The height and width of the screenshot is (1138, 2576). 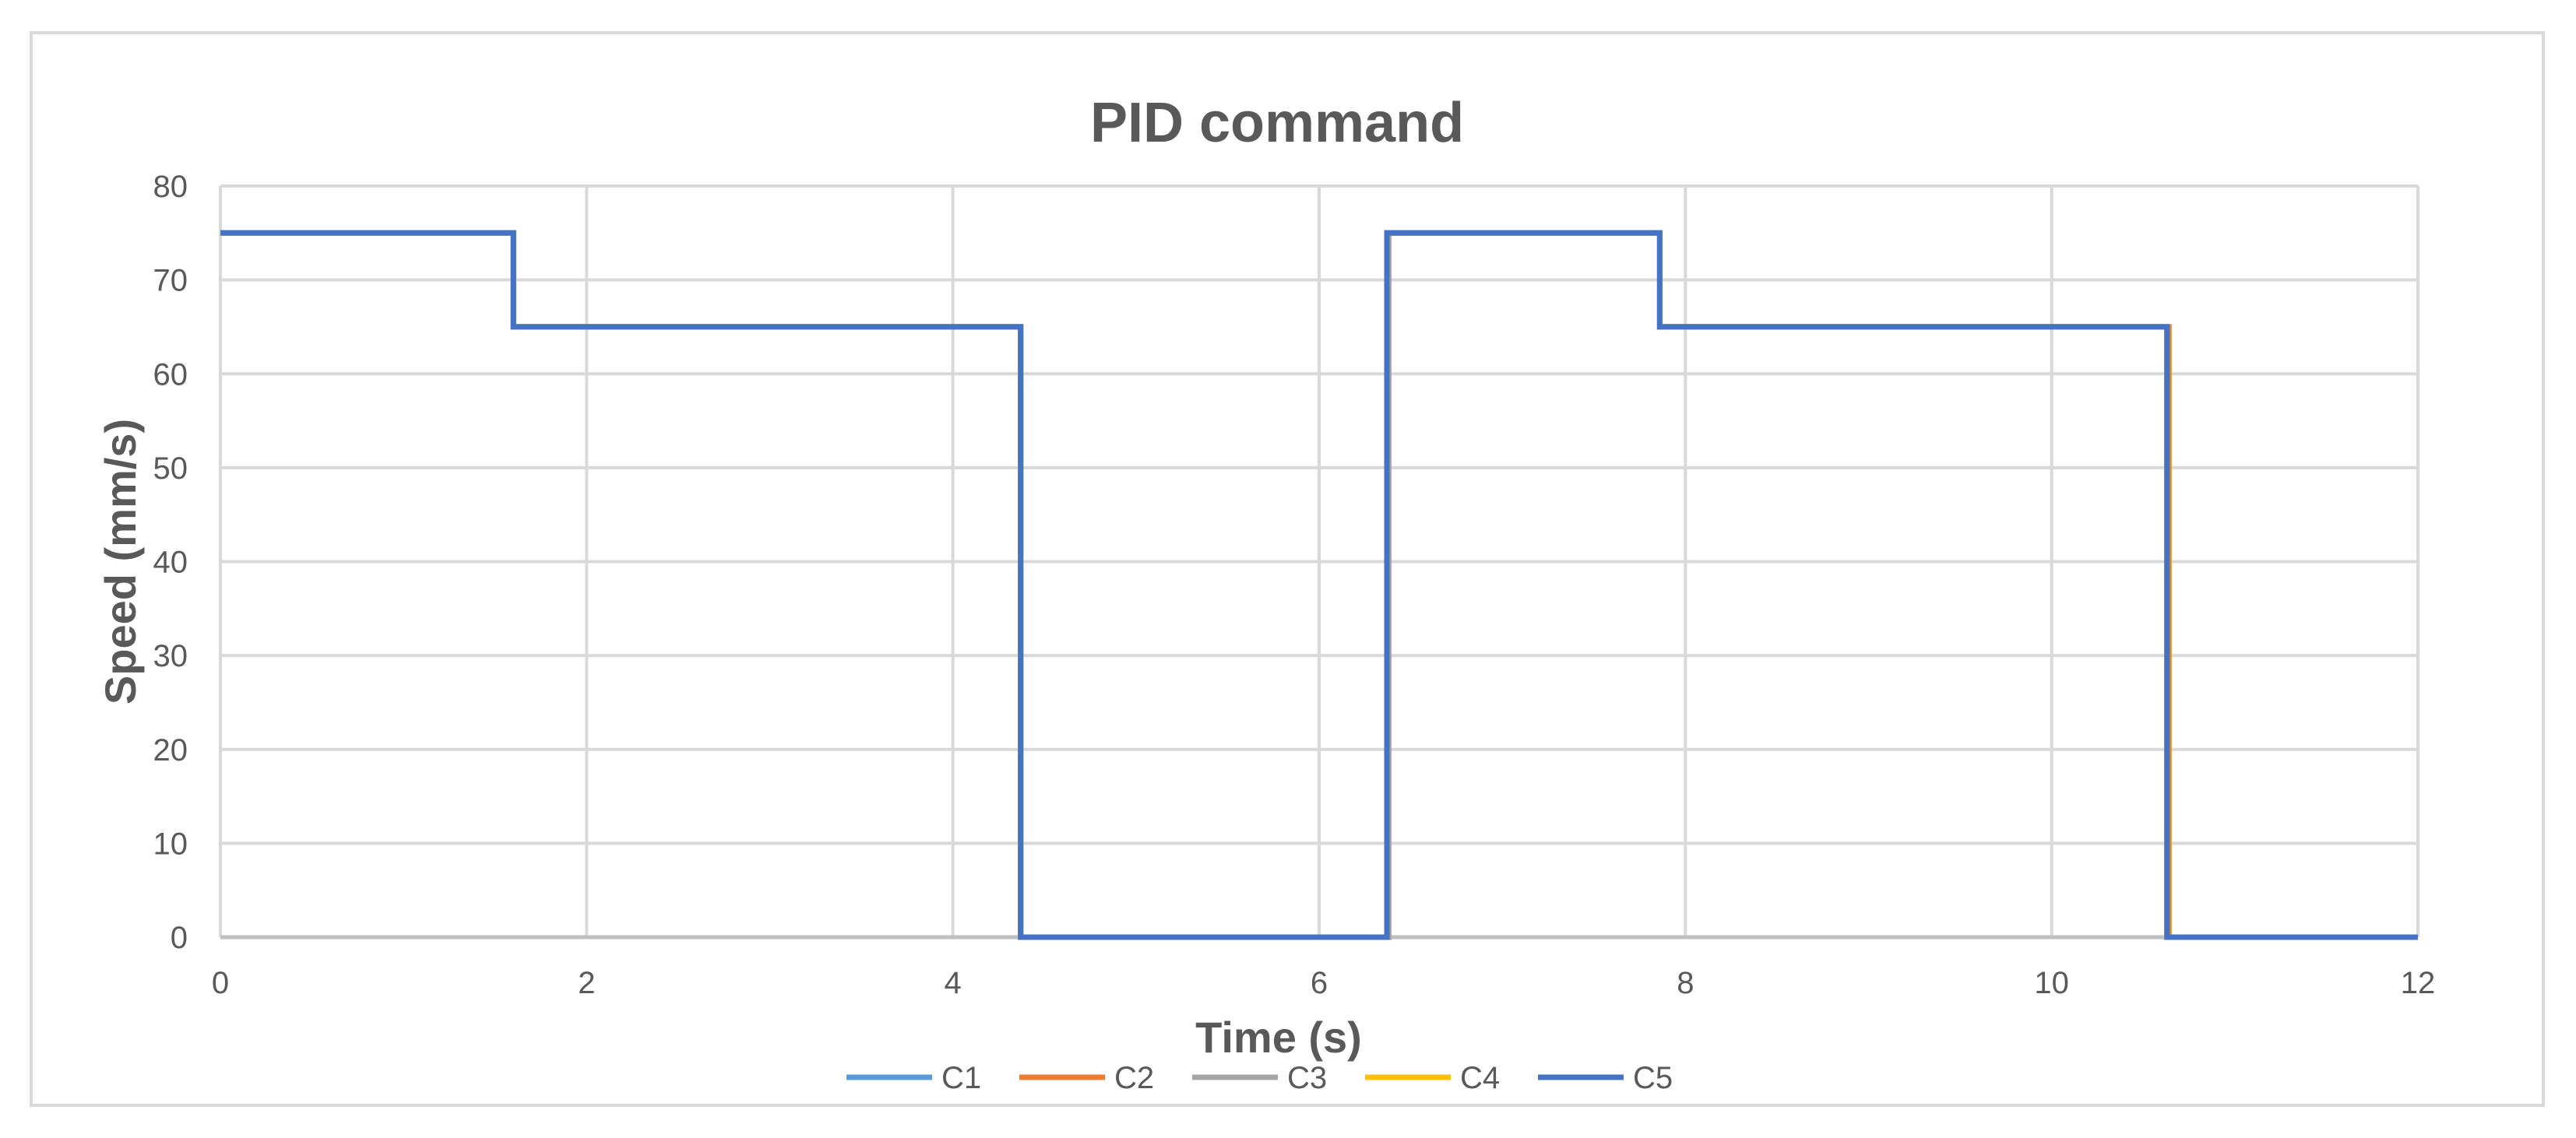 I want to click on y-tick-label: 10, so click(x=170, y=844).